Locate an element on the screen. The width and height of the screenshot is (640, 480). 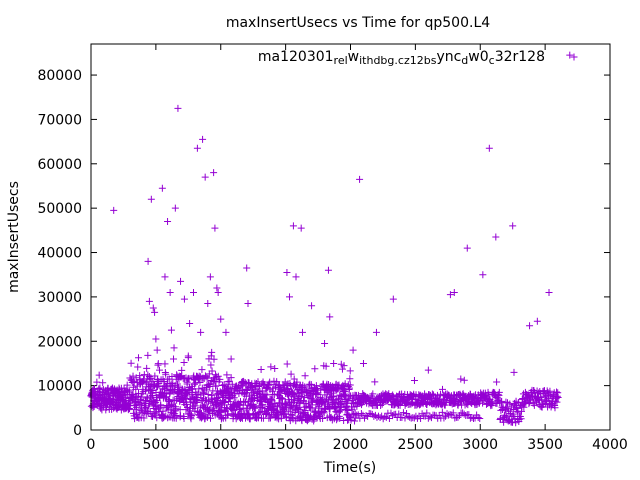
y-tick-label: 20000 is located at coordinates (59, 342).